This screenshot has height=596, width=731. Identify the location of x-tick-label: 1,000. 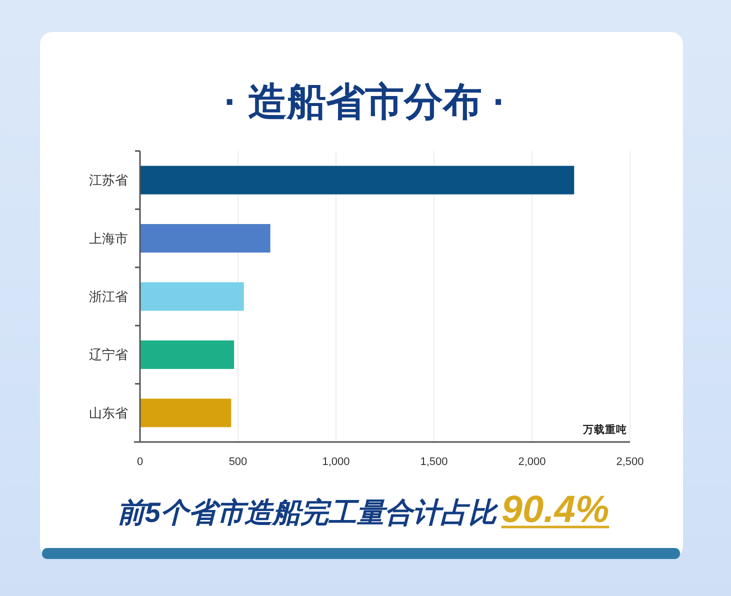
(336, 462).